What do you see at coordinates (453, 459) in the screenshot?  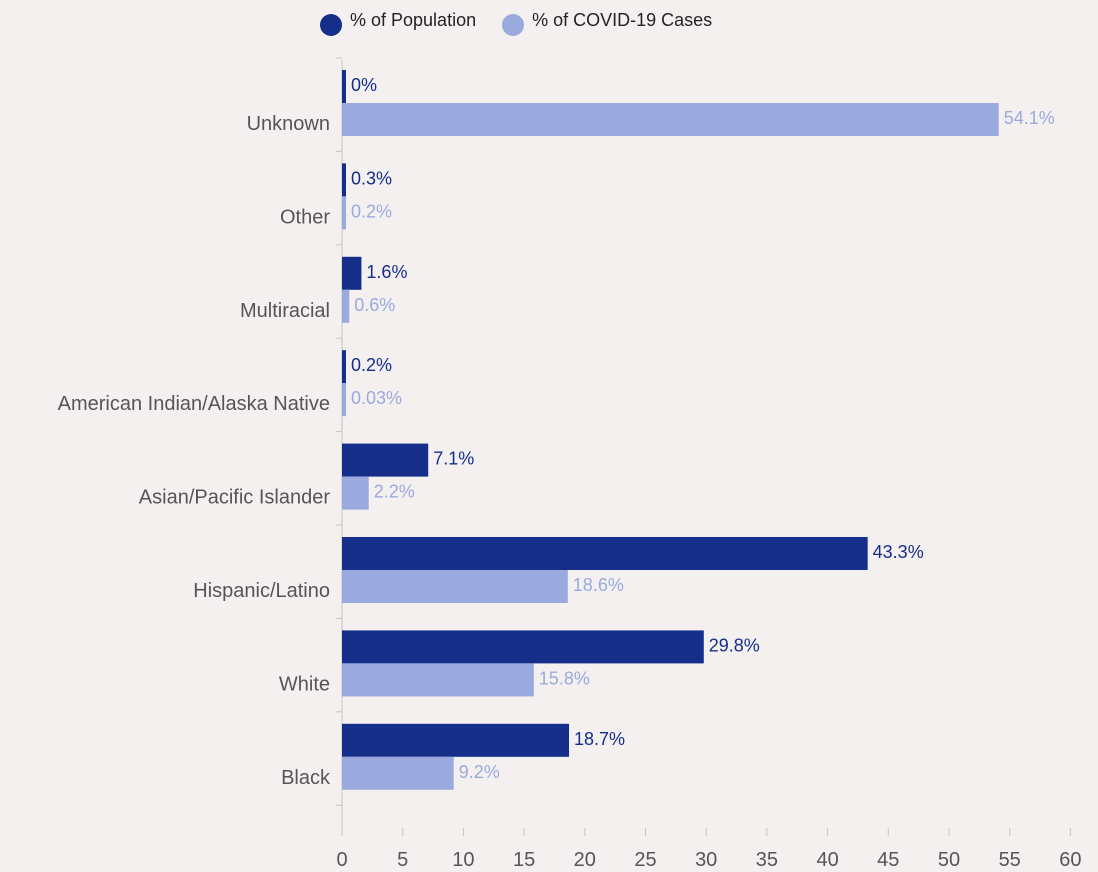 I see `data-label-population: 7.1%` at bounding box center [453, 459].